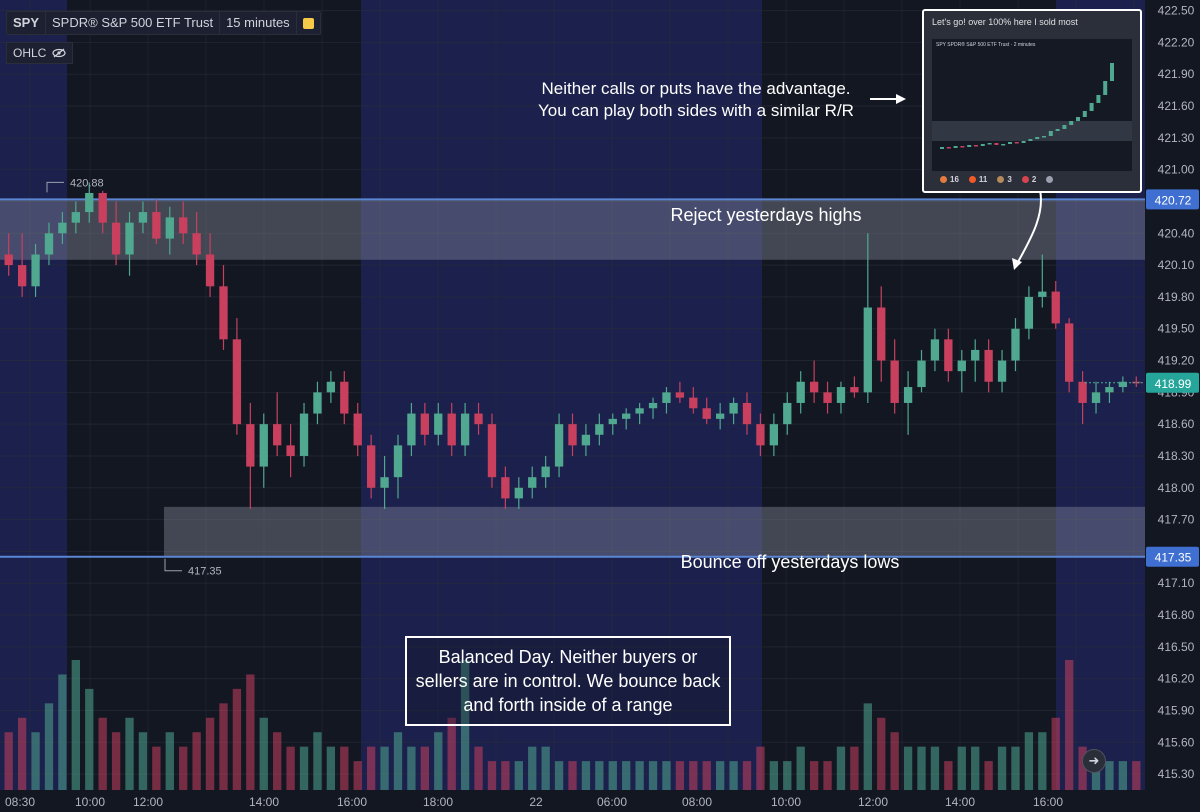 This screenshot has width=1200, height=812. What do you see at coordinates (1005, 22) in the screenshot?
I see `inset-caption: Let's go! over 100% here I sold most` at bounding box center [1005, 22].